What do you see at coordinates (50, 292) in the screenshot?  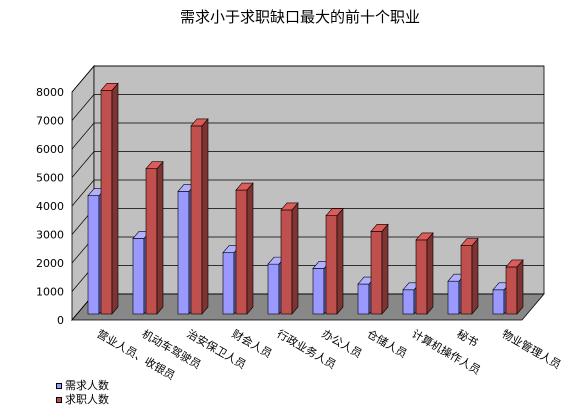 I see `y-tick-label: 1000` at bounding box center [50, 292].